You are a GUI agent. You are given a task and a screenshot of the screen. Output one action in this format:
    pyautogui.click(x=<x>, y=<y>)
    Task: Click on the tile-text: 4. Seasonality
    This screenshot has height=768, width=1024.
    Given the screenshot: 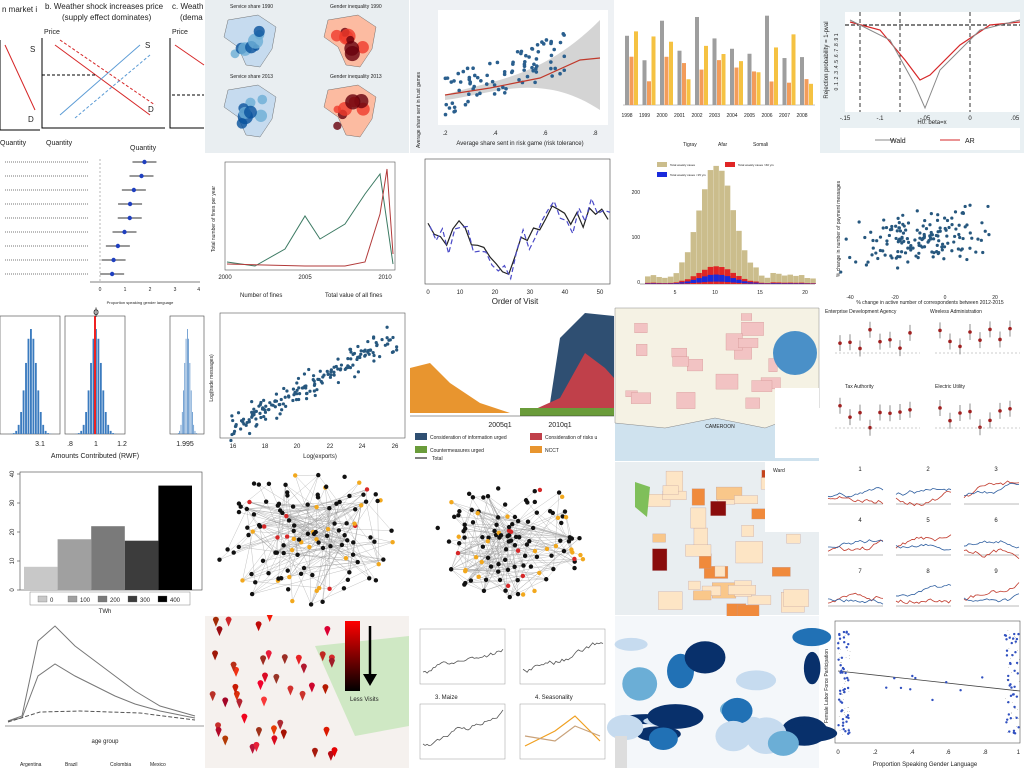 What is the action you would take?
    pyautogui.click(x=554, y=698)
    